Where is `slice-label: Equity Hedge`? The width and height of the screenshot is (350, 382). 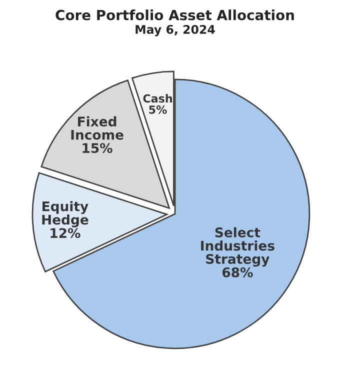 slice-label: Equity Hedge is located at coordinates (65, 214).